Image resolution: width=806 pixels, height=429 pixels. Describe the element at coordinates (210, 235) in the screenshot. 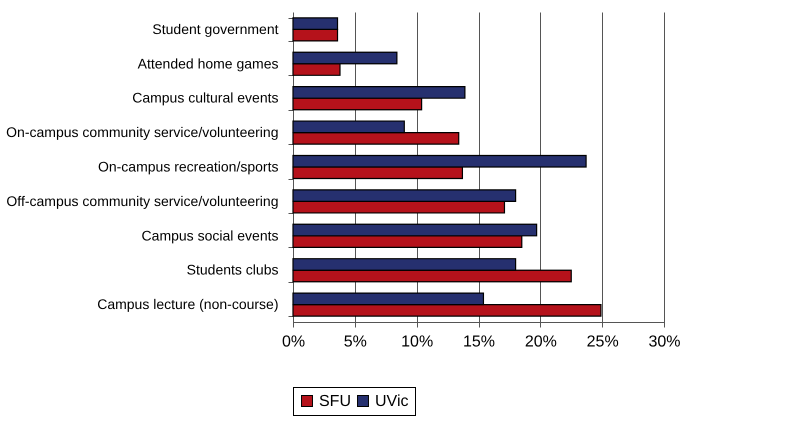

I see `y-tick-label: Campus social events` at that location.